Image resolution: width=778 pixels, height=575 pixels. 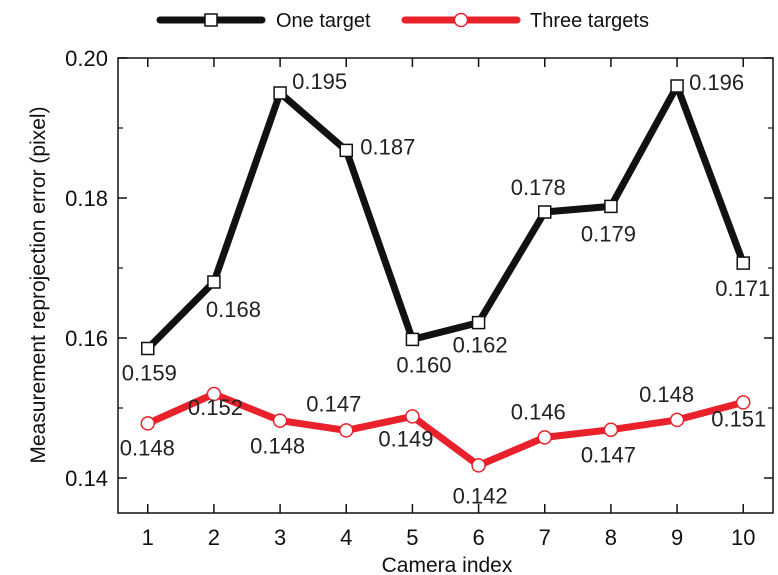 What do you see at coordinates (480, 495) in the screenshot?
I see `data-label: 0.142` at bounding box center [480, 495].